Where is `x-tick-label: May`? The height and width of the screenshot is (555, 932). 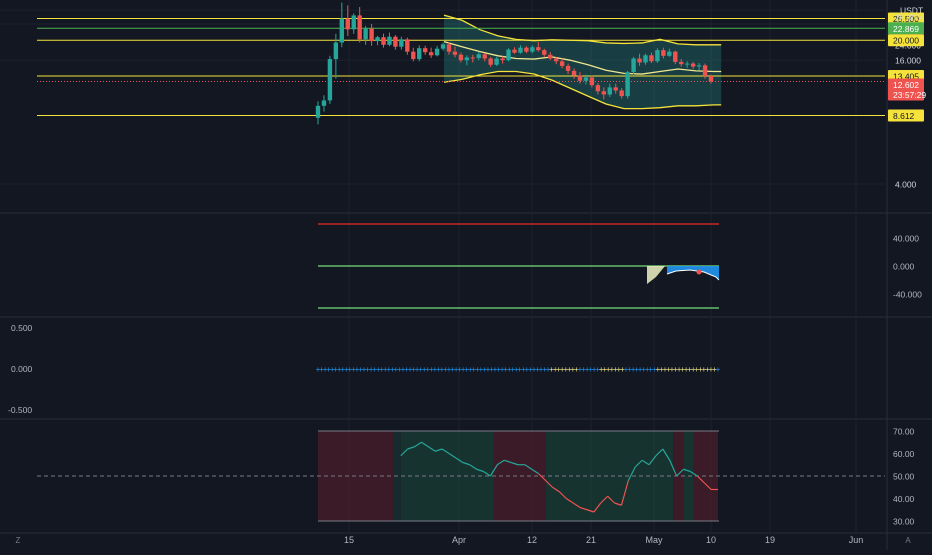
x-tick-label: May is located at coordinates (654, 540).